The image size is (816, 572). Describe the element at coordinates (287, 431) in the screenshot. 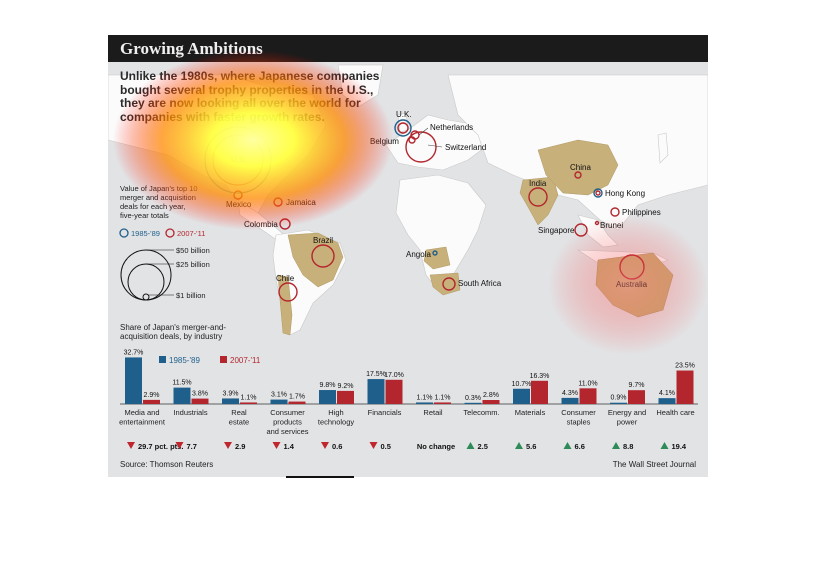

I see `category-label-3-2: and services` at that location.